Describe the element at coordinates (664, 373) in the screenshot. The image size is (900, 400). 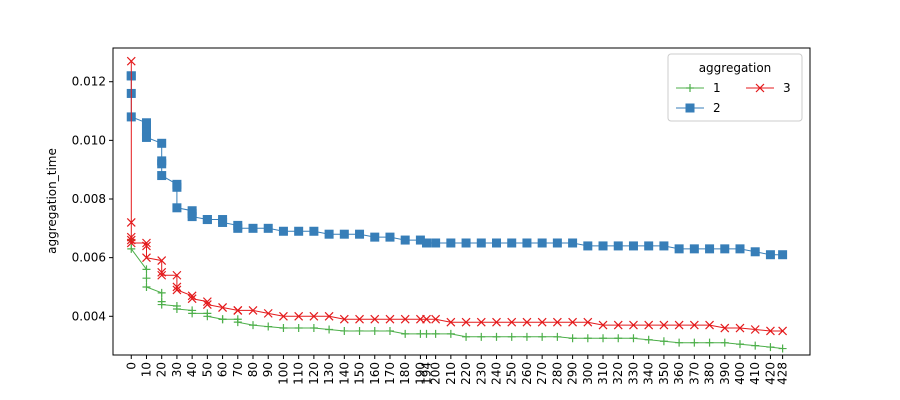
I see `x-tick-label: 350` at that location.